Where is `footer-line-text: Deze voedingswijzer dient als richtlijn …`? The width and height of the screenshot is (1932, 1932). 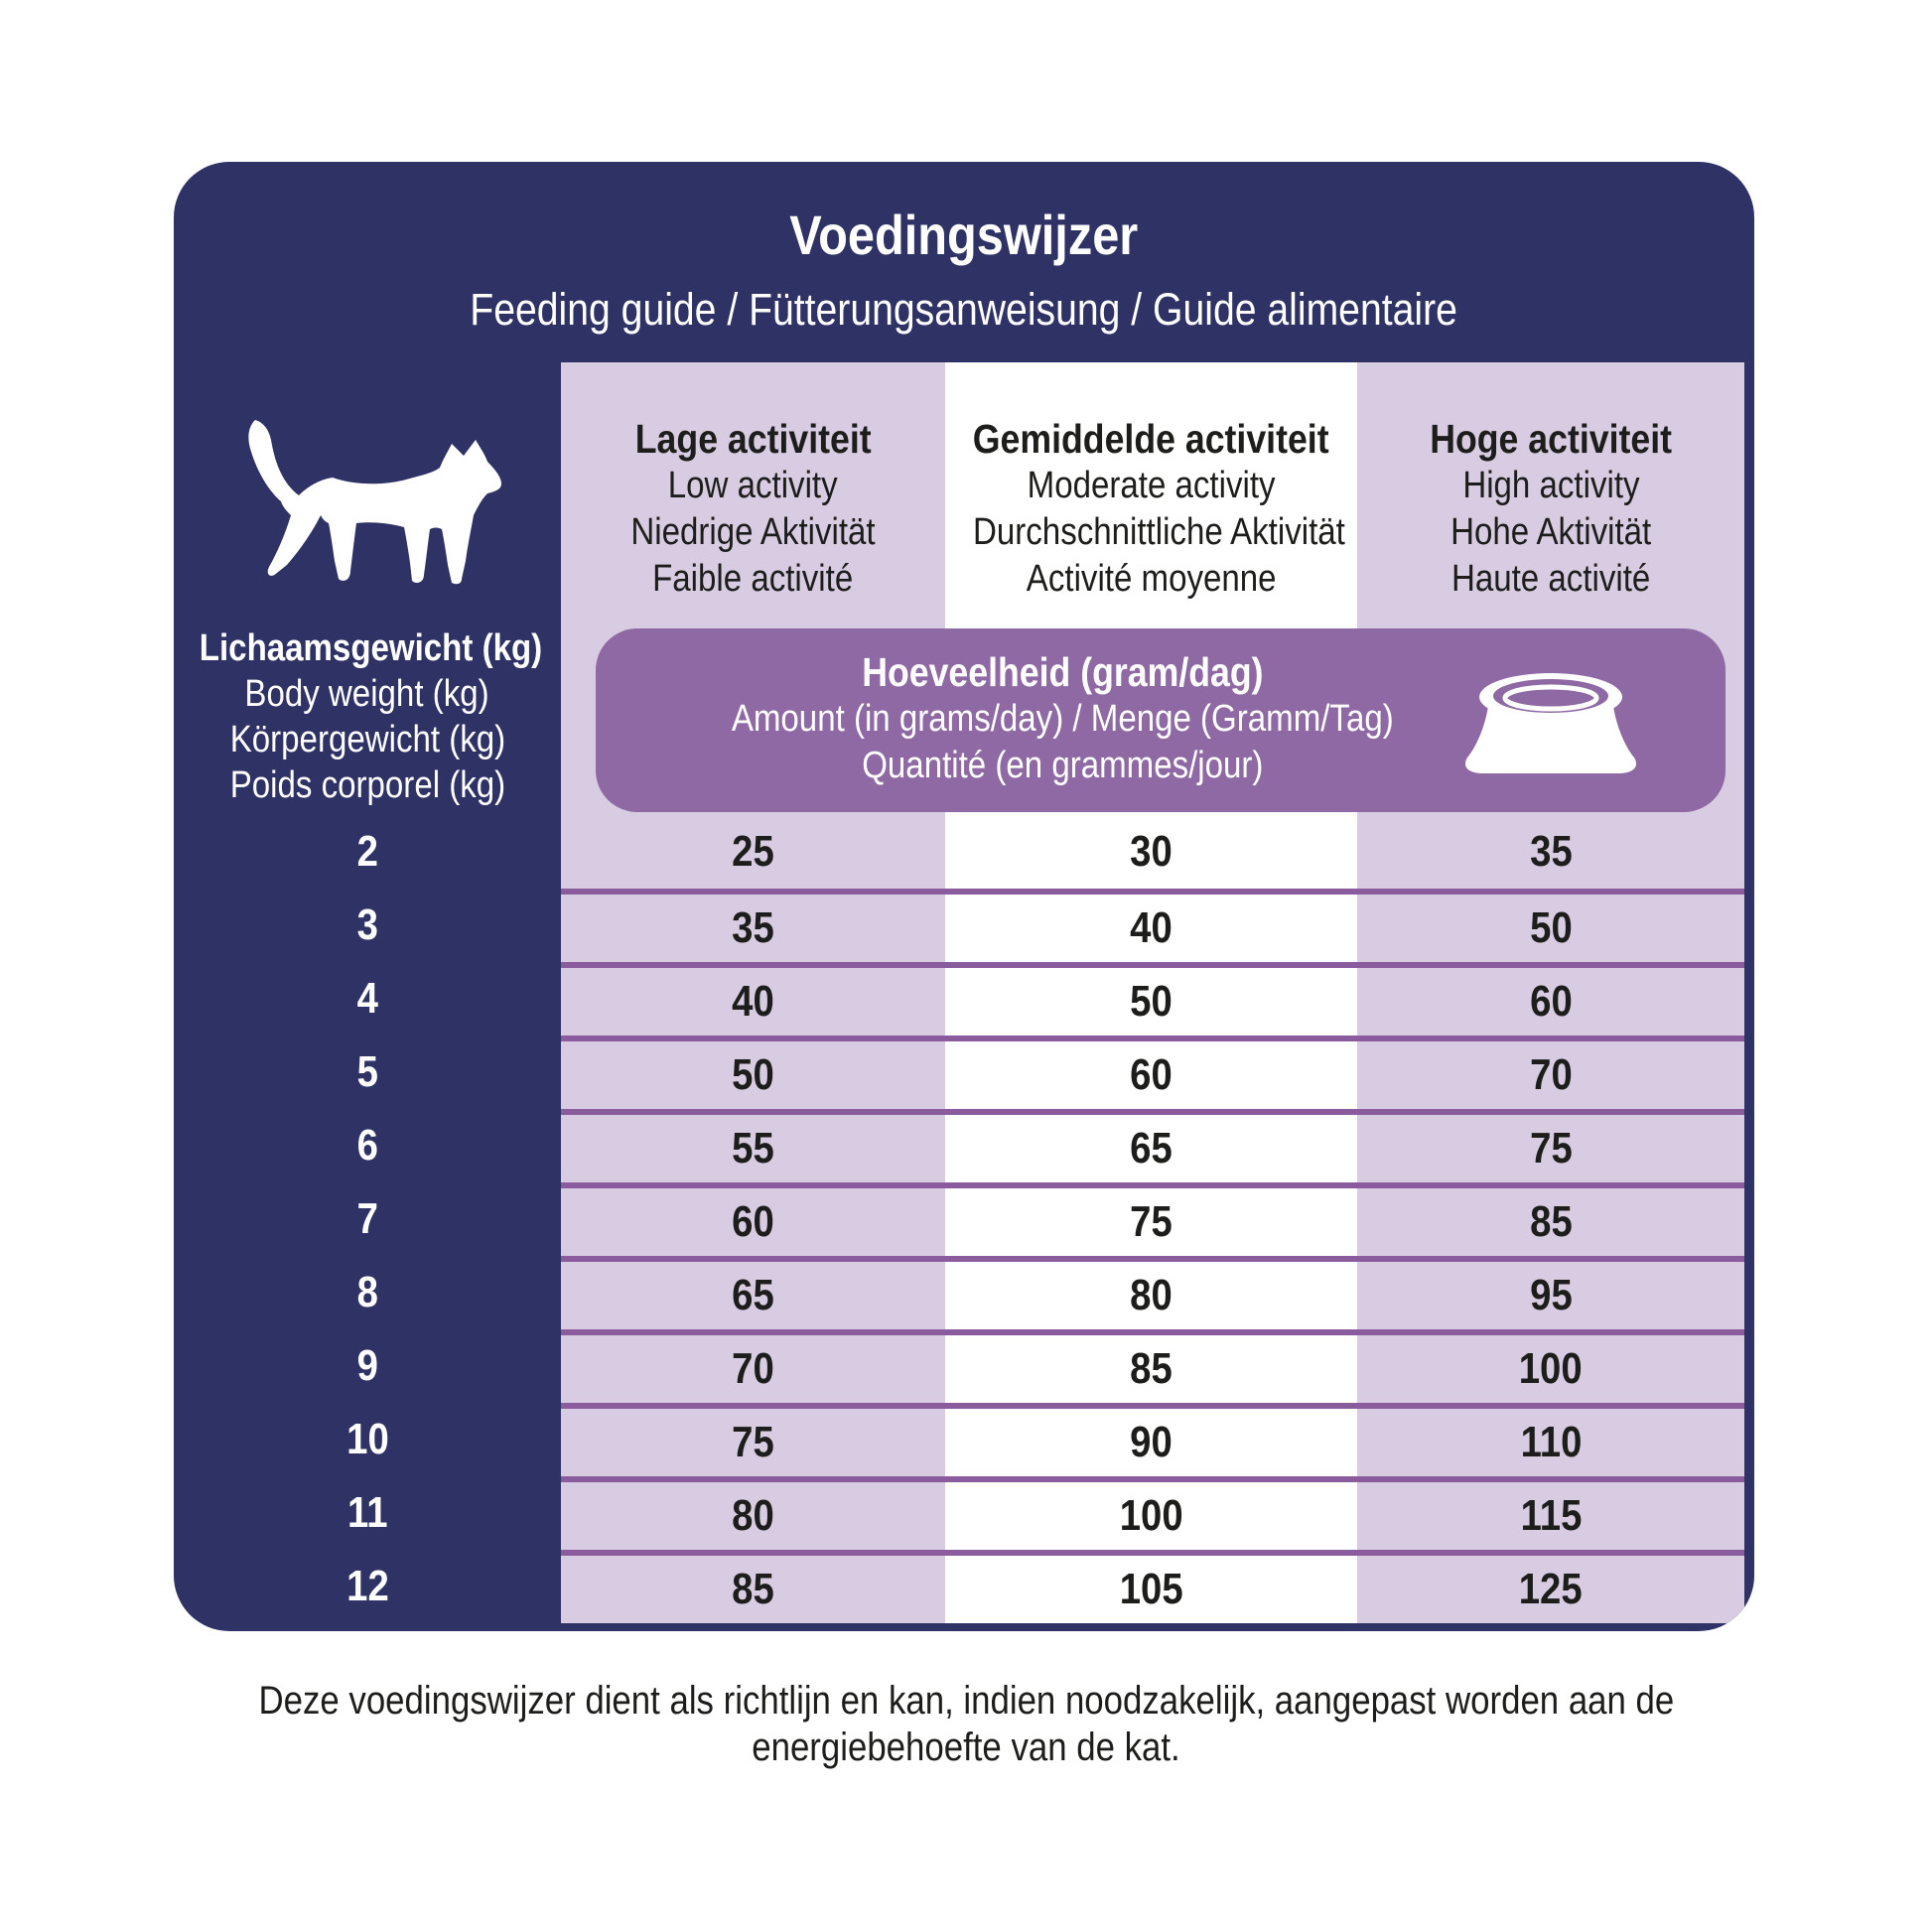
footer-line-text: Deze voedingswijzer dient als richtlijn … is located at coordinates (966, 1701).